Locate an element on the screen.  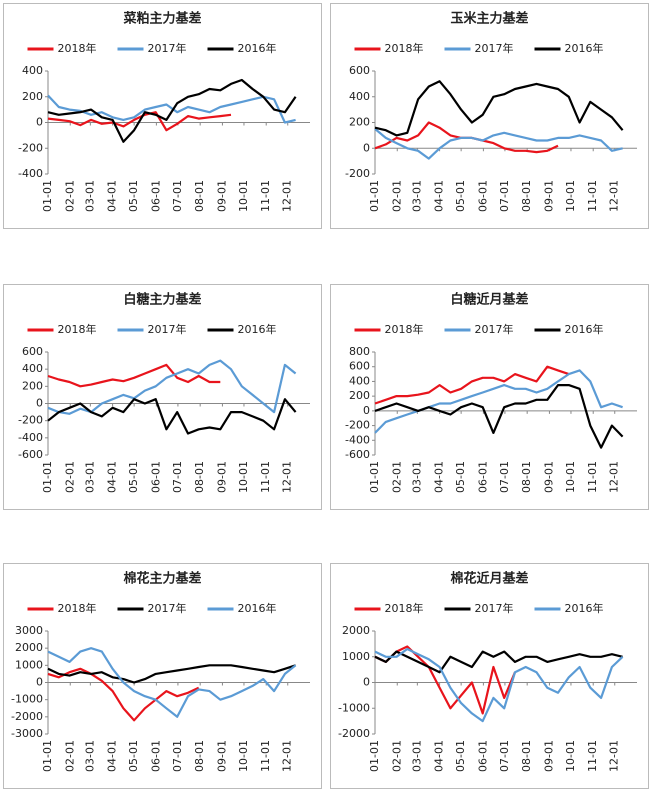
chart-title: 白糖近月基差 is located at coordinates (489, 300).